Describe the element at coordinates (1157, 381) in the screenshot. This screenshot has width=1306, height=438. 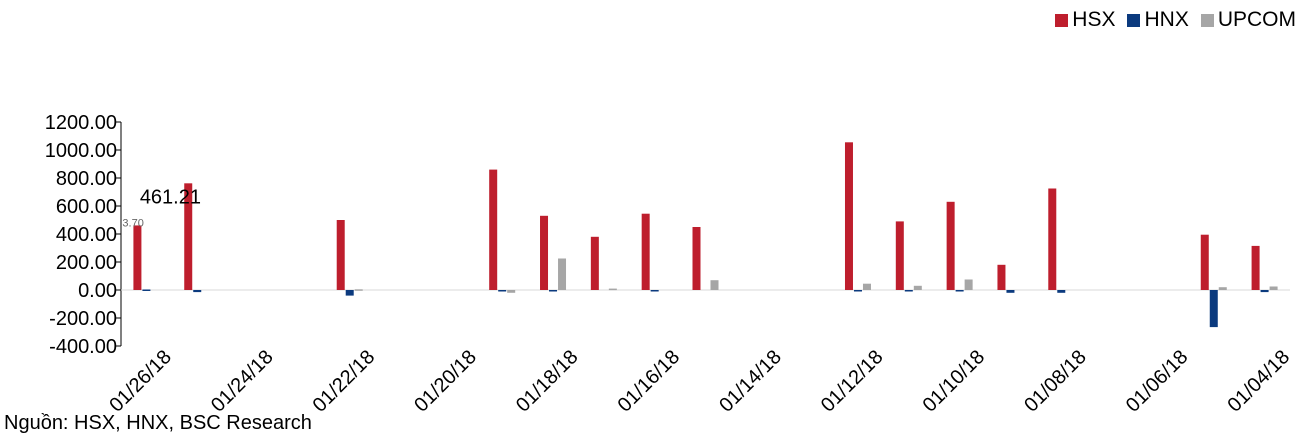
I see `x-tick-label: 01/06/18` at that location.